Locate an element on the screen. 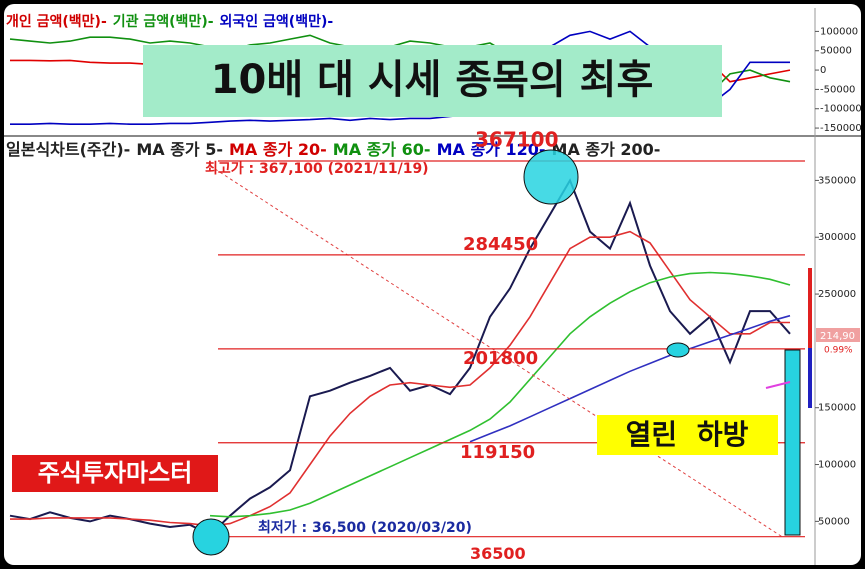 Image resolution: width=865 pixels, height=569 pixels. y-tick-label: 350000 is located at coordinates (837, 180).